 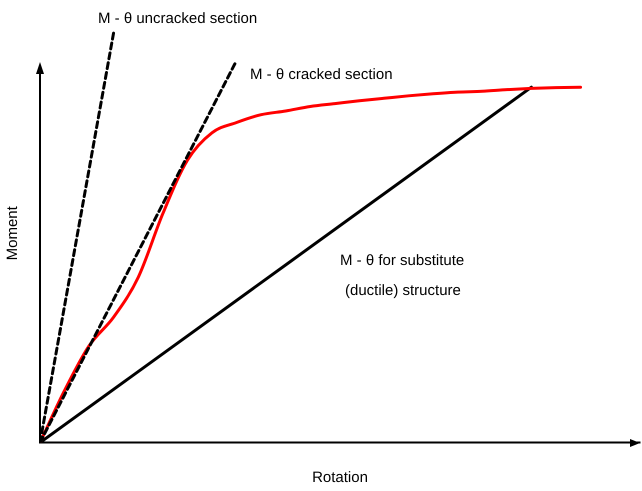 I want to click on annotation: M - θ for substitute, so click(x=402, y=261).